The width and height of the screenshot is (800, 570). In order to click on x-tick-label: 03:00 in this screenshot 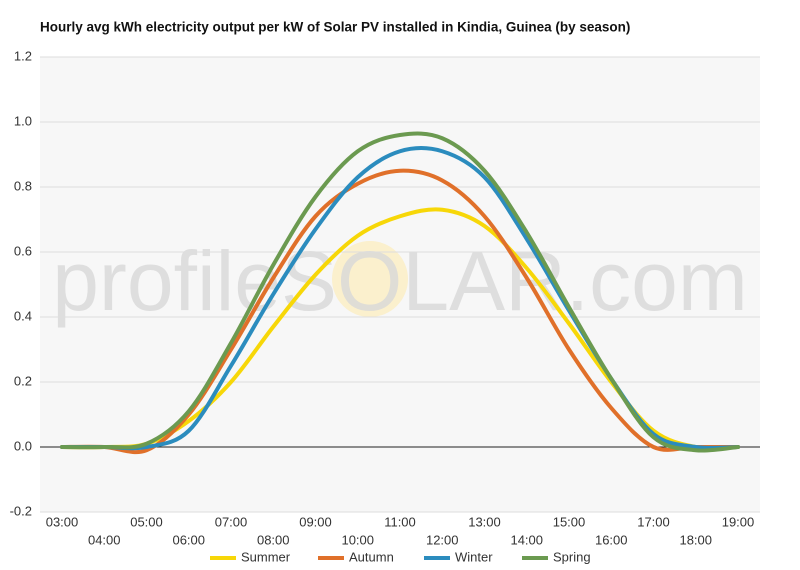, I will do `click(62, 521)`.